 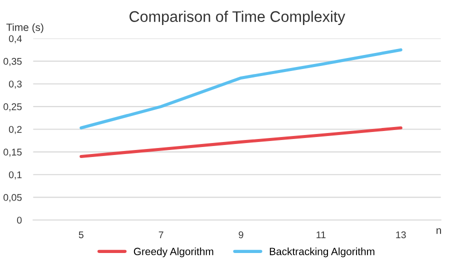 I want to click on x-tick-label: 9, so click(x=241, y=234).